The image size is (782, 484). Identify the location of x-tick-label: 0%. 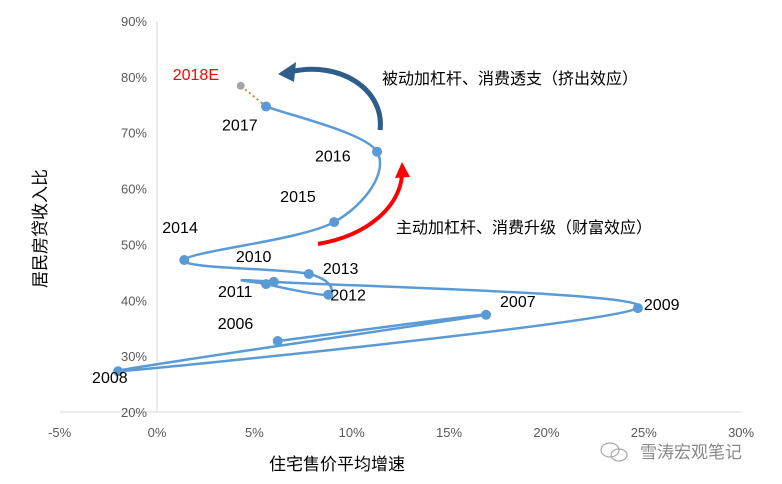
(157, 432).